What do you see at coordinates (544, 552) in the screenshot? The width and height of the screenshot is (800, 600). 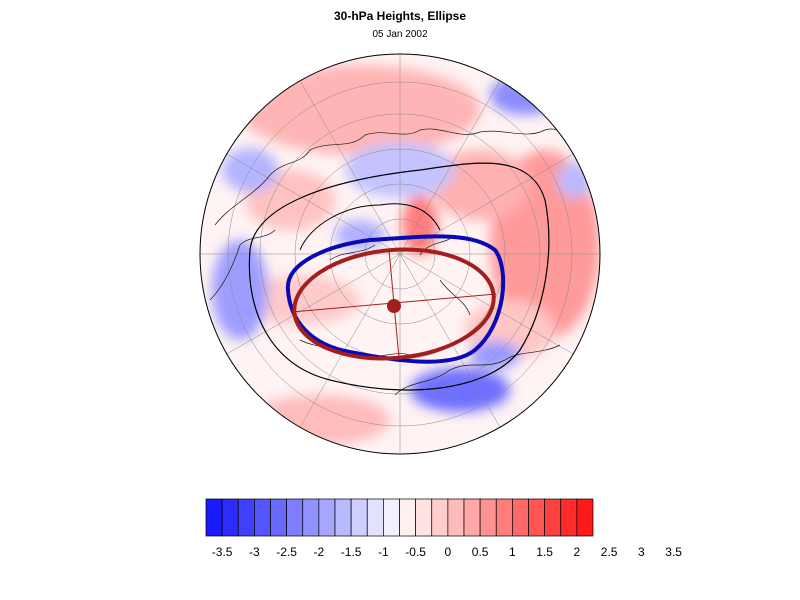 I see `colorbar-tick-label: 1.5` at bounding box center [544, 552].